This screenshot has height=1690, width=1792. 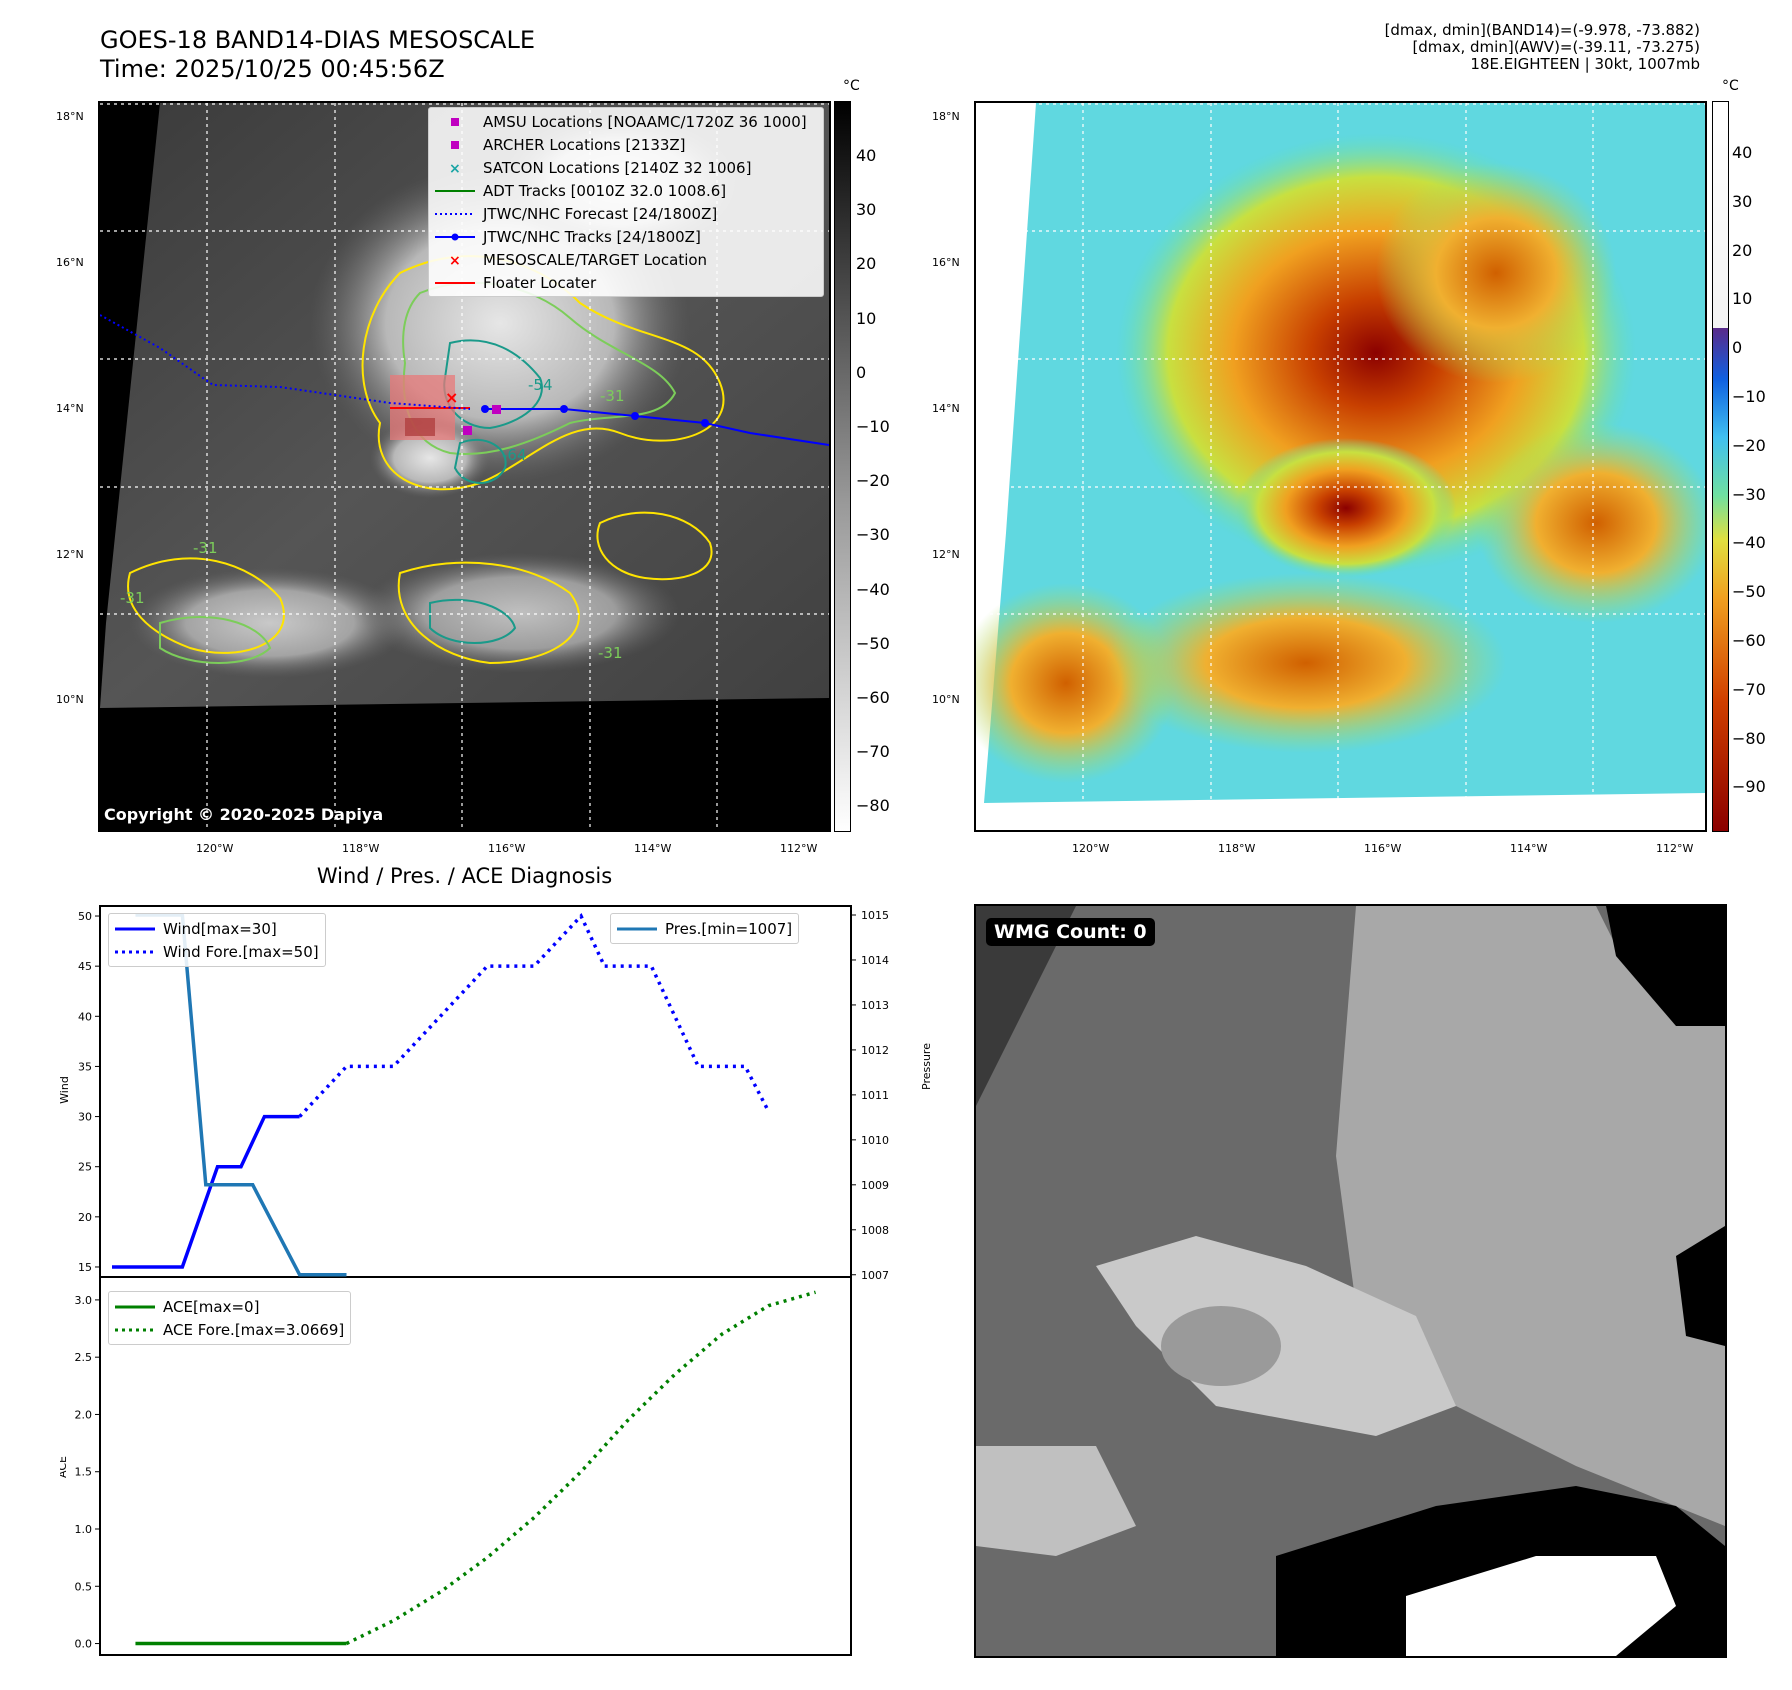 I want to click on pressure-tick-label: 1014, so click(x=875, y=960).